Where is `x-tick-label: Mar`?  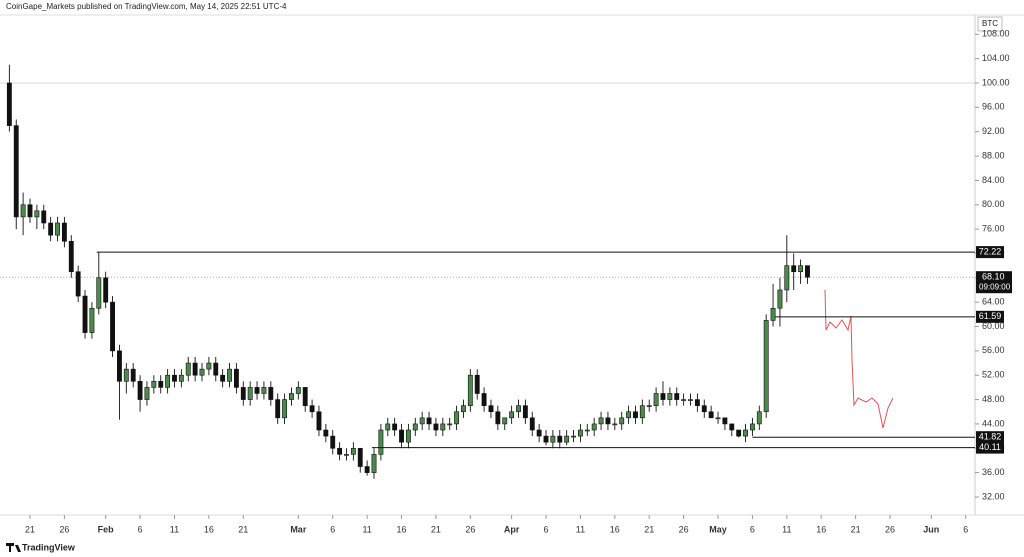 x-tick-label: Mar is located at coordinates (298, 529).